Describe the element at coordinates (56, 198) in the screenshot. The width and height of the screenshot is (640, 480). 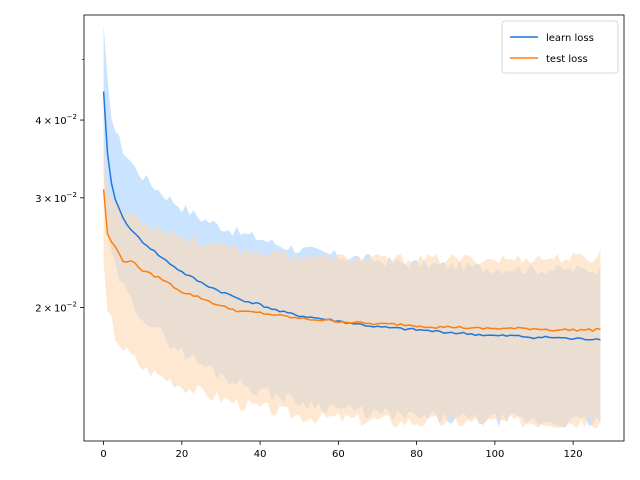
I see `y-tick-label: 3 × 10⁻²` at that location.